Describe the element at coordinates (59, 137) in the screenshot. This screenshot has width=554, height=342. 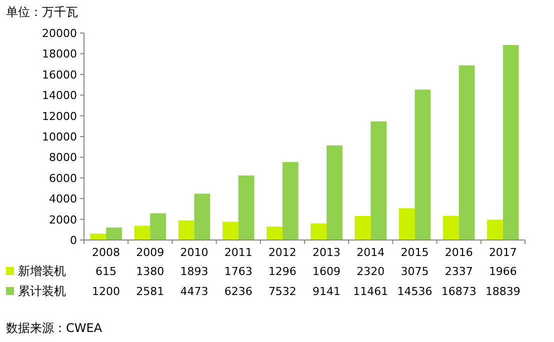
I see `y-tick-label: 10000` at that location.